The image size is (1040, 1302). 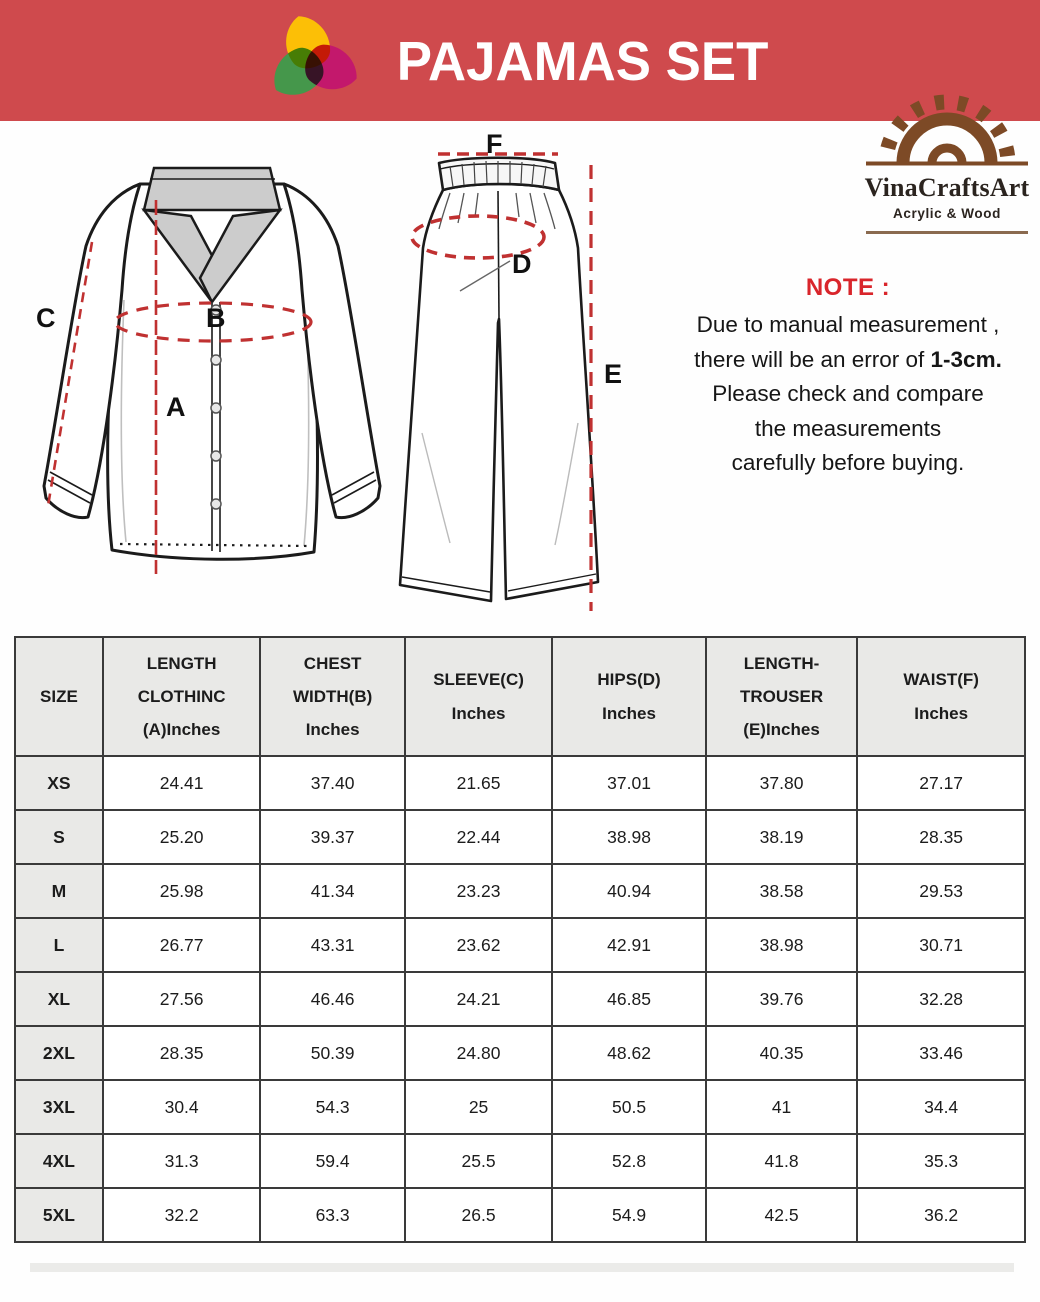 What do you see at coordinates (59, 1215) in the screenshot?
I see `size-cell: 5XL` at bounding box center [59, 1215].